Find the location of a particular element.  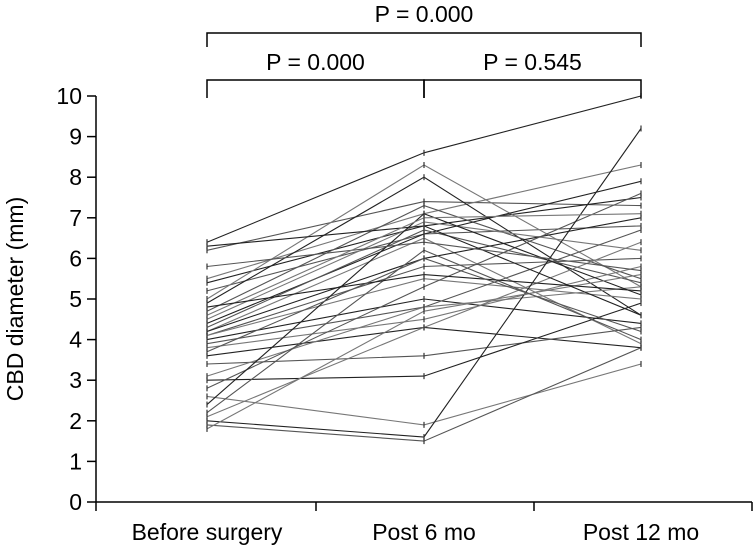

y-tick-label: 9 is located at coordinates (75, 137).